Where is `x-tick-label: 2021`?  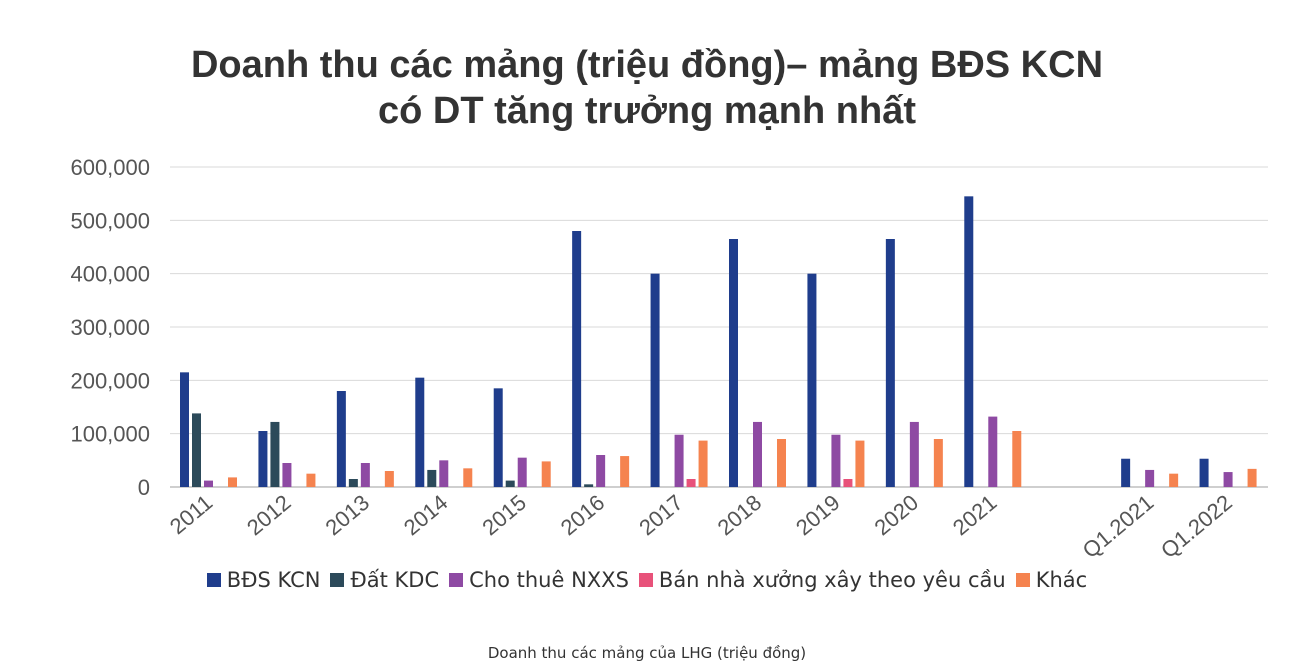 x-tick-label: 2021 is located at coordinates (975, 515).